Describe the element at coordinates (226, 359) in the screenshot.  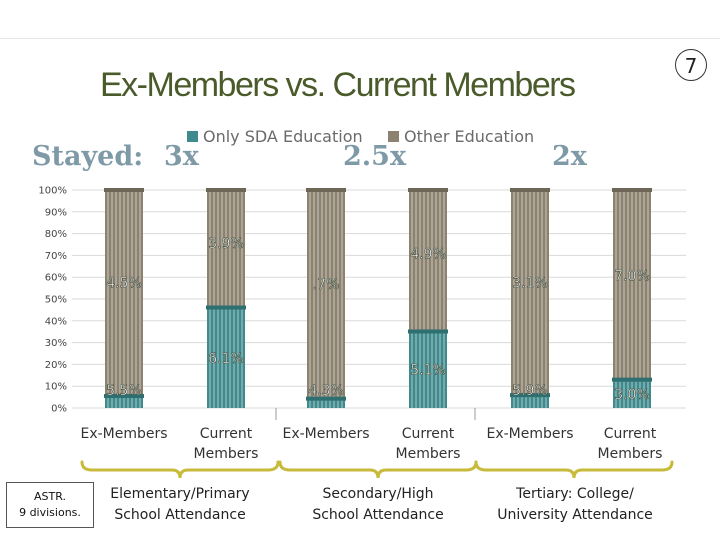
I see `data-label-sda: 6.1%` at that location.